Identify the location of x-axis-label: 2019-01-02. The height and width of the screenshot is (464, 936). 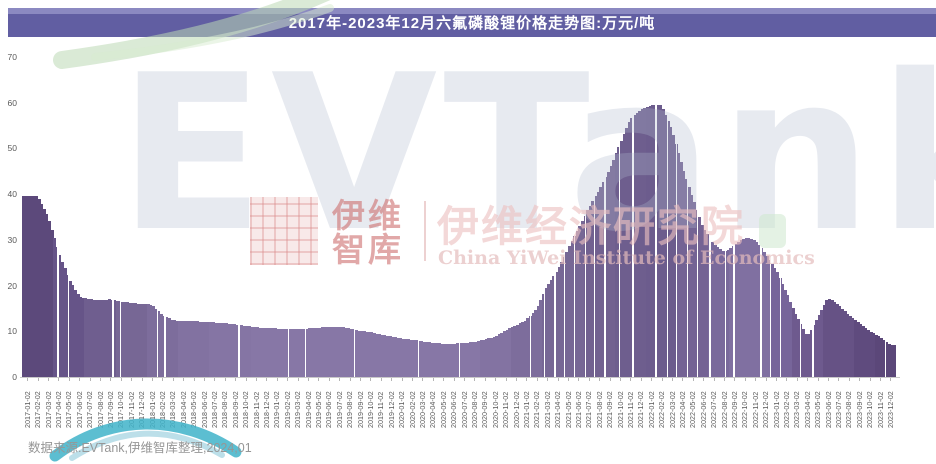
(277, 409).